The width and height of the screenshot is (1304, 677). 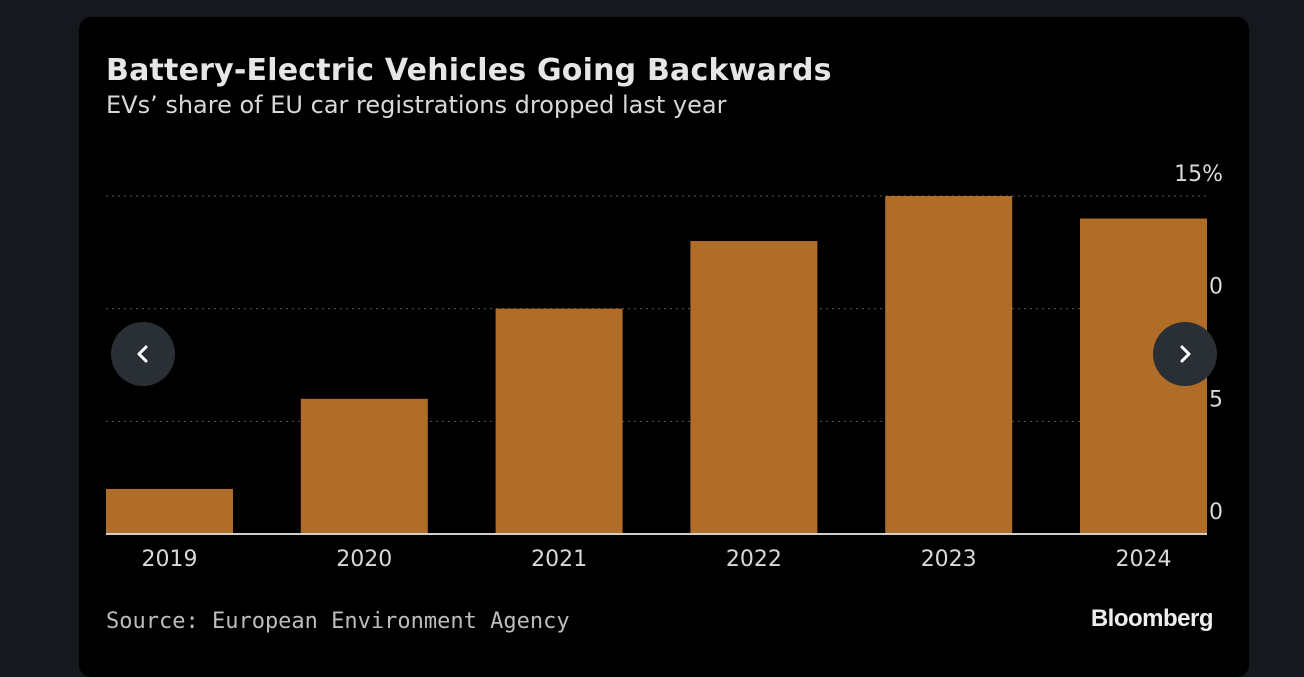 I want to click on next-slide-button, so click(x=1185, y=354).